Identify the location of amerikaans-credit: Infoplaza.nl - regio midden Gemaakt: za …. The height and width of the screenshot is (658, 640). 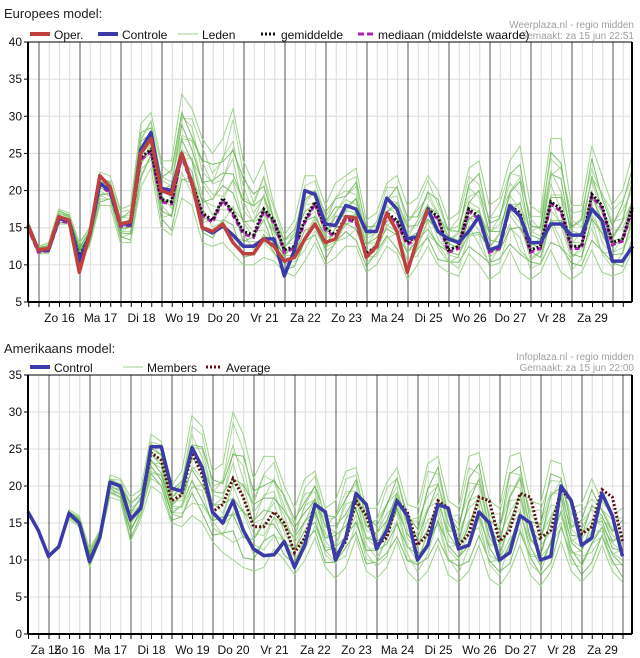
(575, 363).